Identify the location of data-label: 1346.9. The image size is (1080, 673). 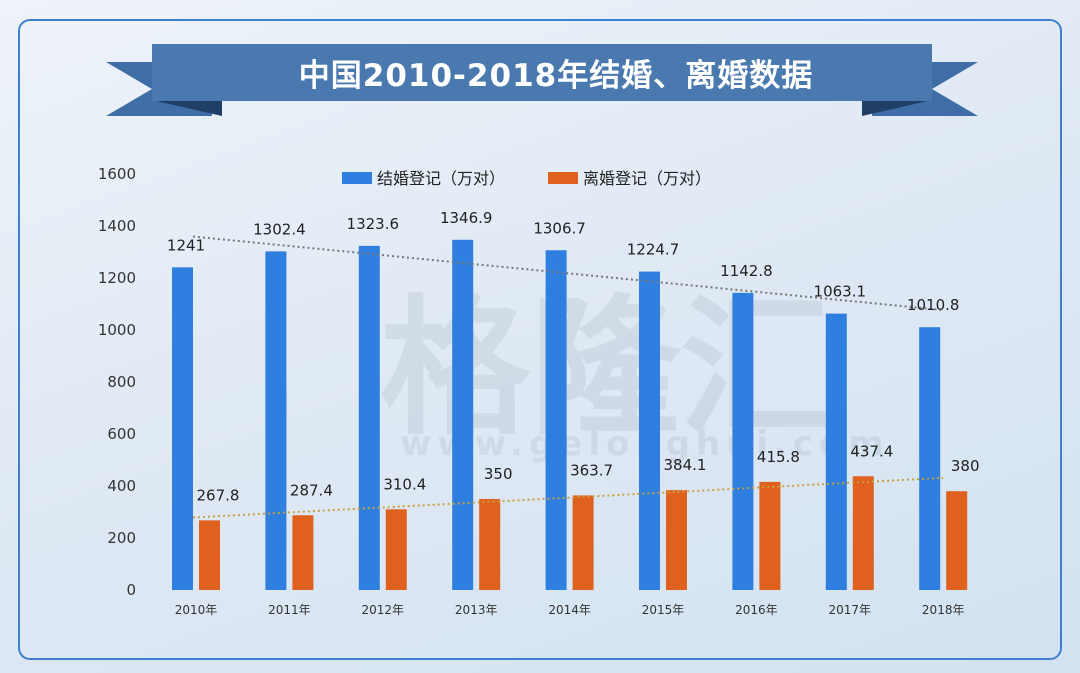
(466, 218).